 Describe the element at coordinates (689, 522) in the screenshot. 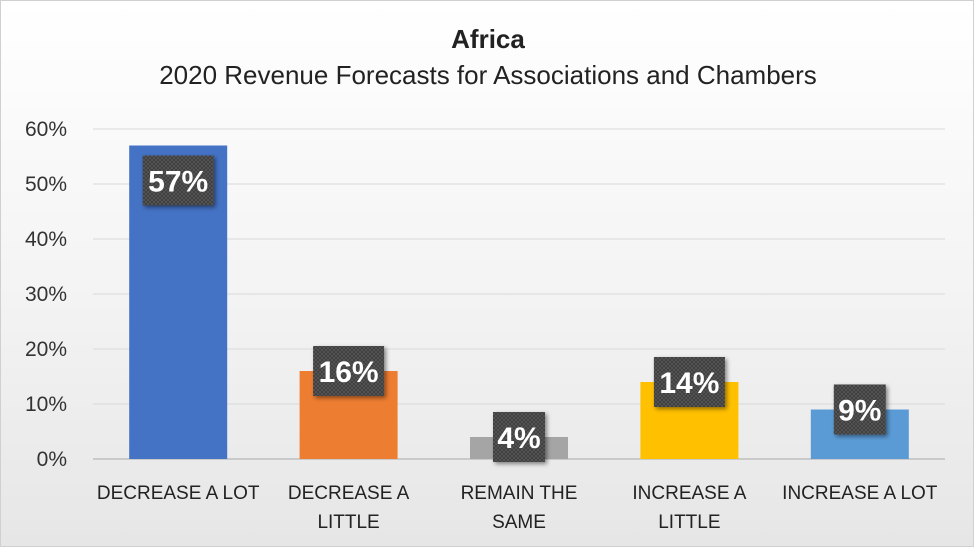

I see `x-category-label-3-1: LITTLE` at that location.